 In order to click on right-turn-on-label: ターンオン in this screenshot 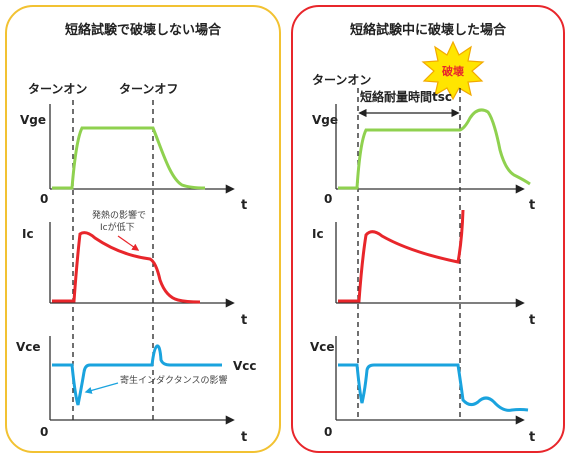, I will do `click(341, 80)`.